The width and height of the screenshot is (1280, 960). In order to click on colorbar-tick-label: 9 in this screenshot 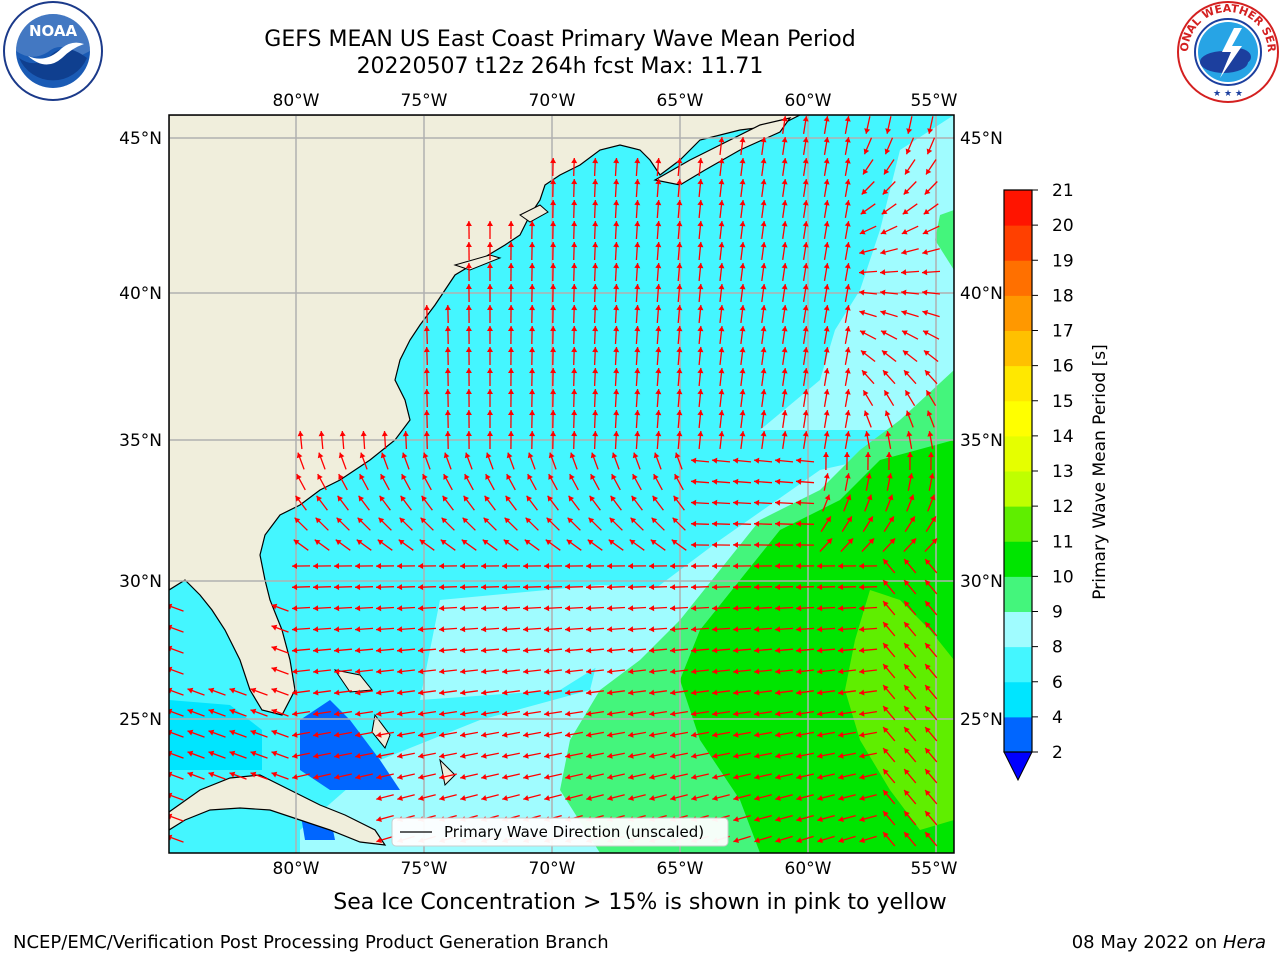, I will do `click(1057, 613)`.